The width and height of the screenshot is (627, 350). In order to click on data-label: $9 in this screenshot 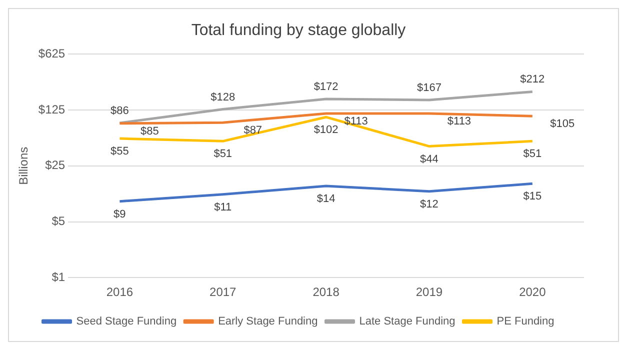, I will do `click(120, 214)`.